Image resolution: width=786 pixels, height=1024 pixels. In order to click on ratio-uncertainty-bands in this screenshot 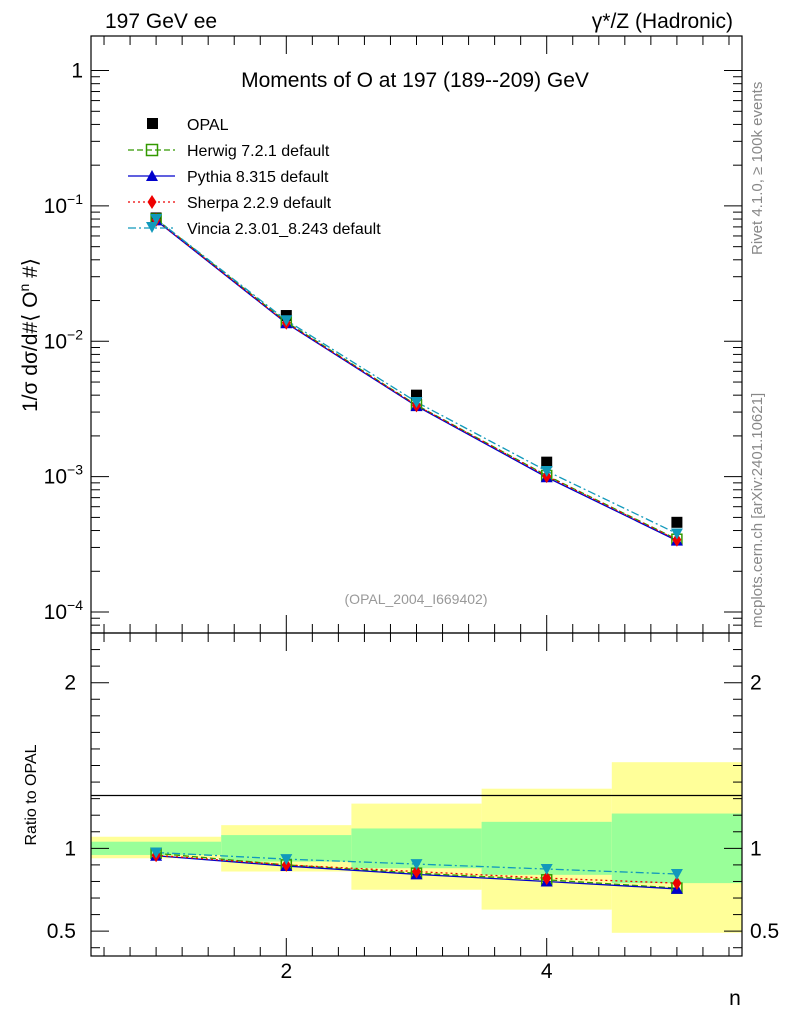, I will do `click(416, 847)`.